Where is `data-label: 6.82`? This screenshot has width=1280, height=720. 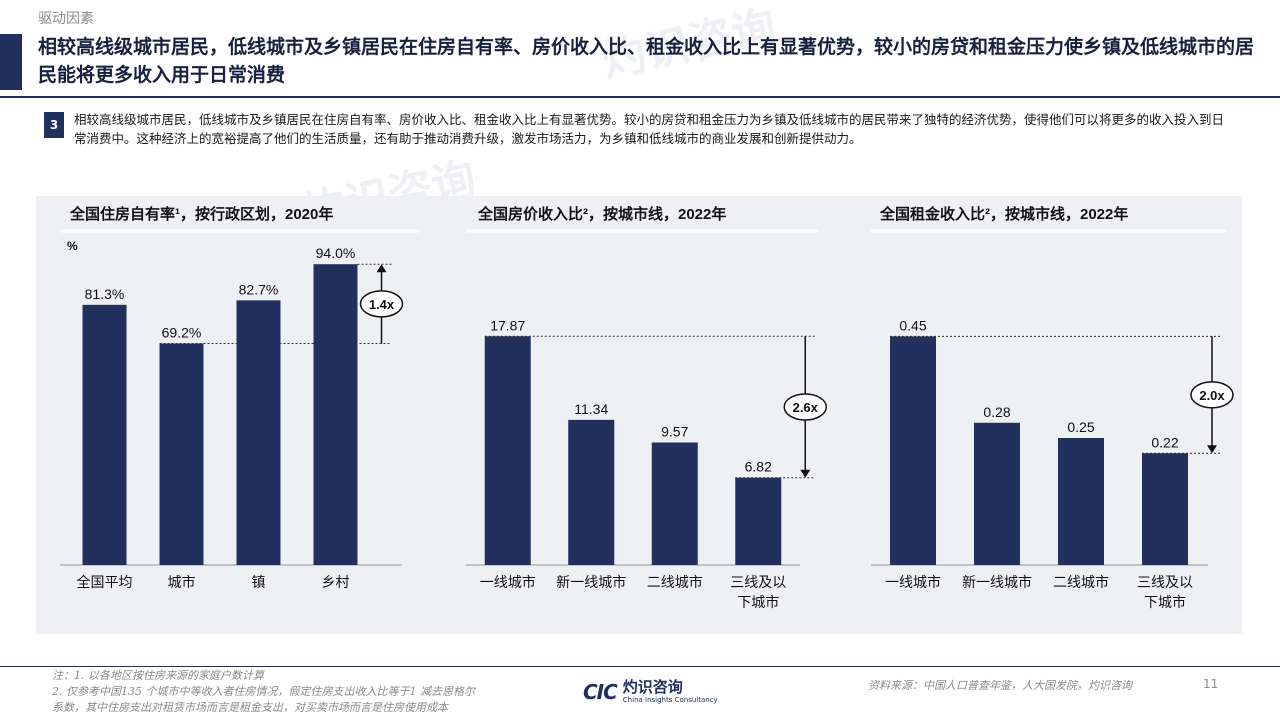 data-label: 6.82 is located at coordinates (758, 467).